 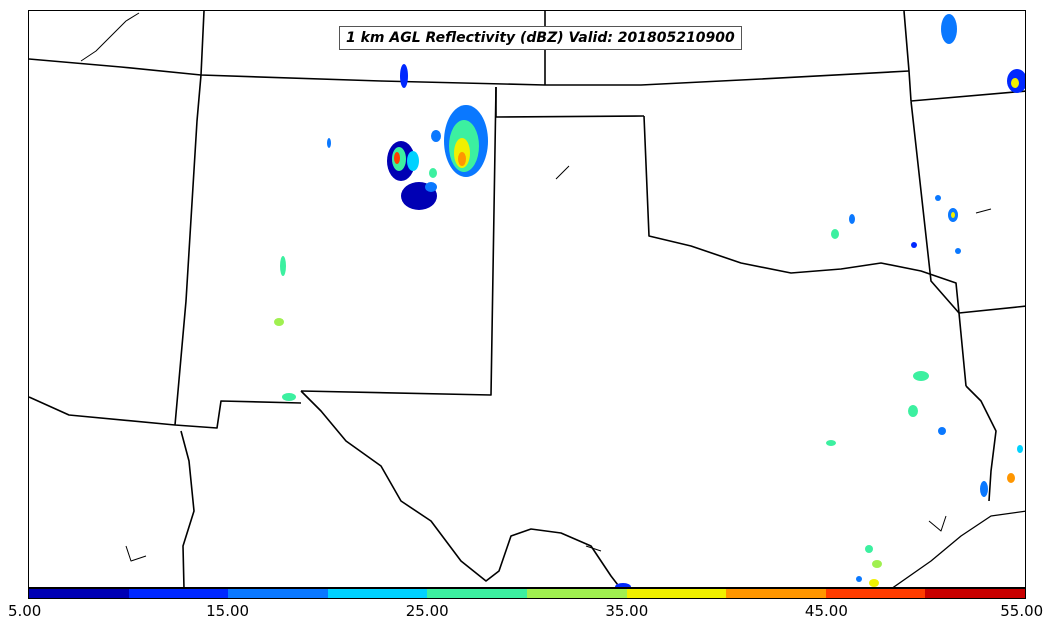 What do you see at coordinates (958, 548) in the screenshot?
I see `coastline` at bounding box center [958, 548].